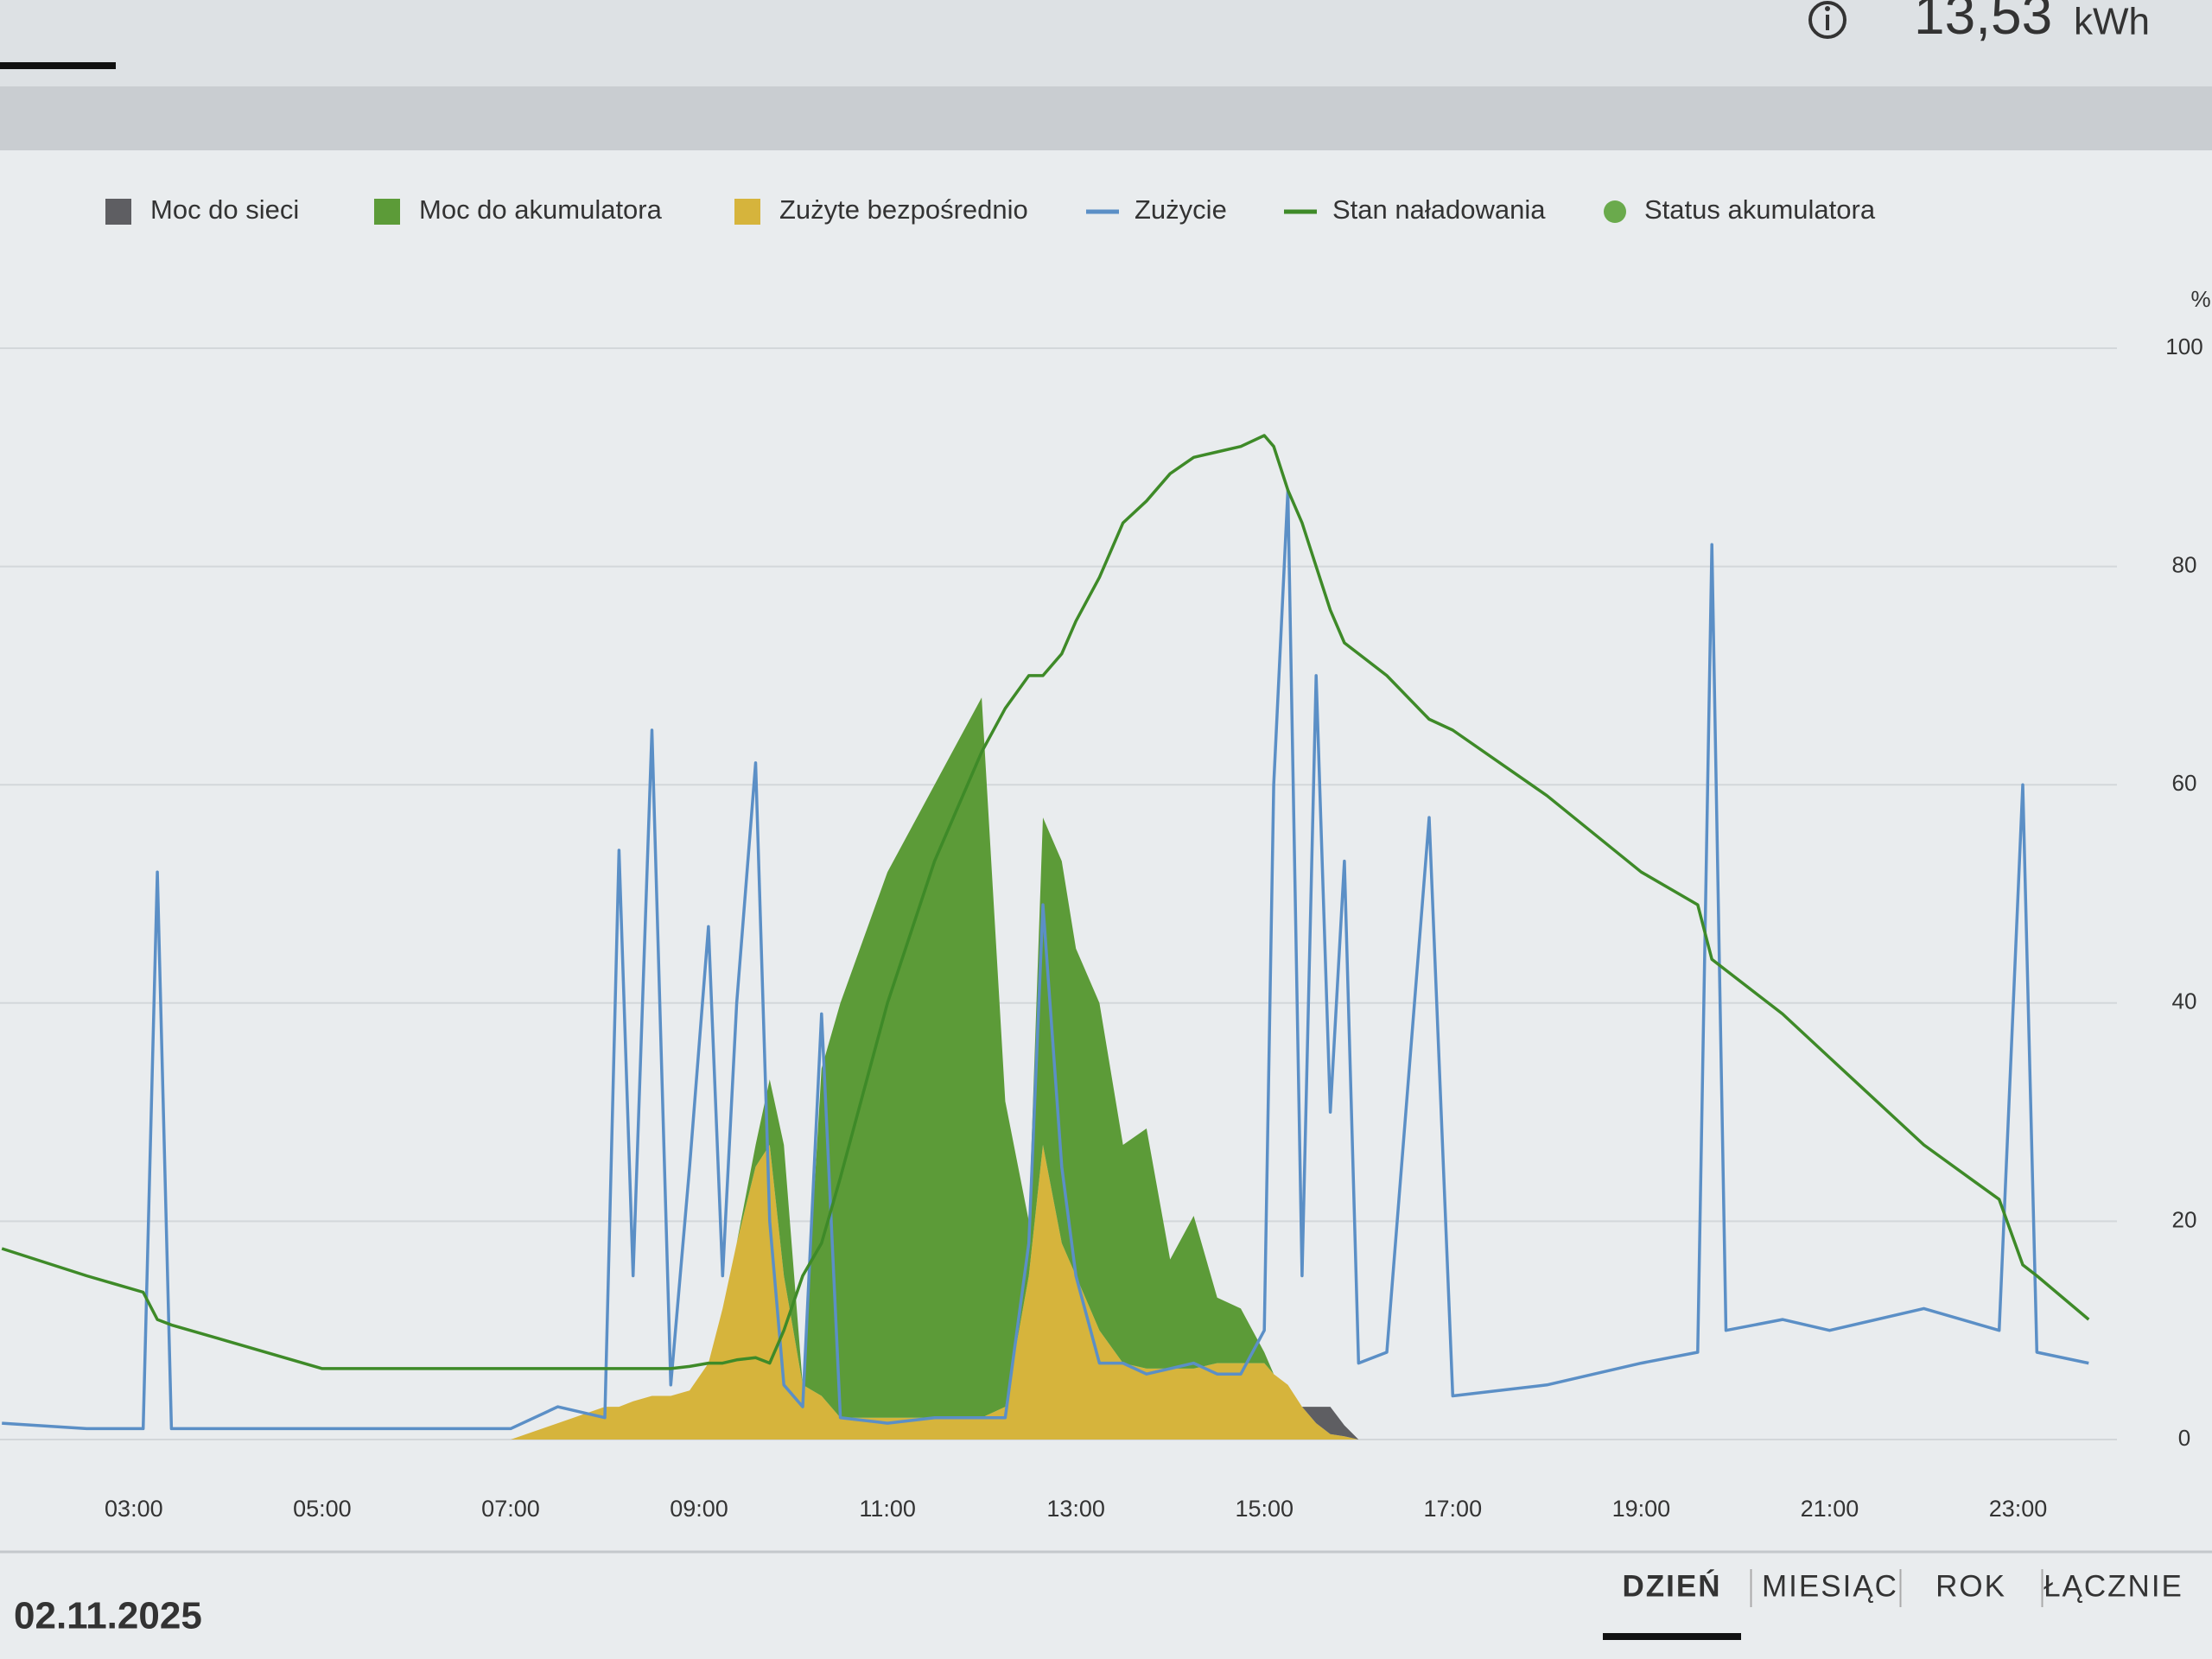  What do you see at coordinates (2184, 1438) in the screenshot?
I see `y-tick-label: 0` at bounding box center [2184, 1438].